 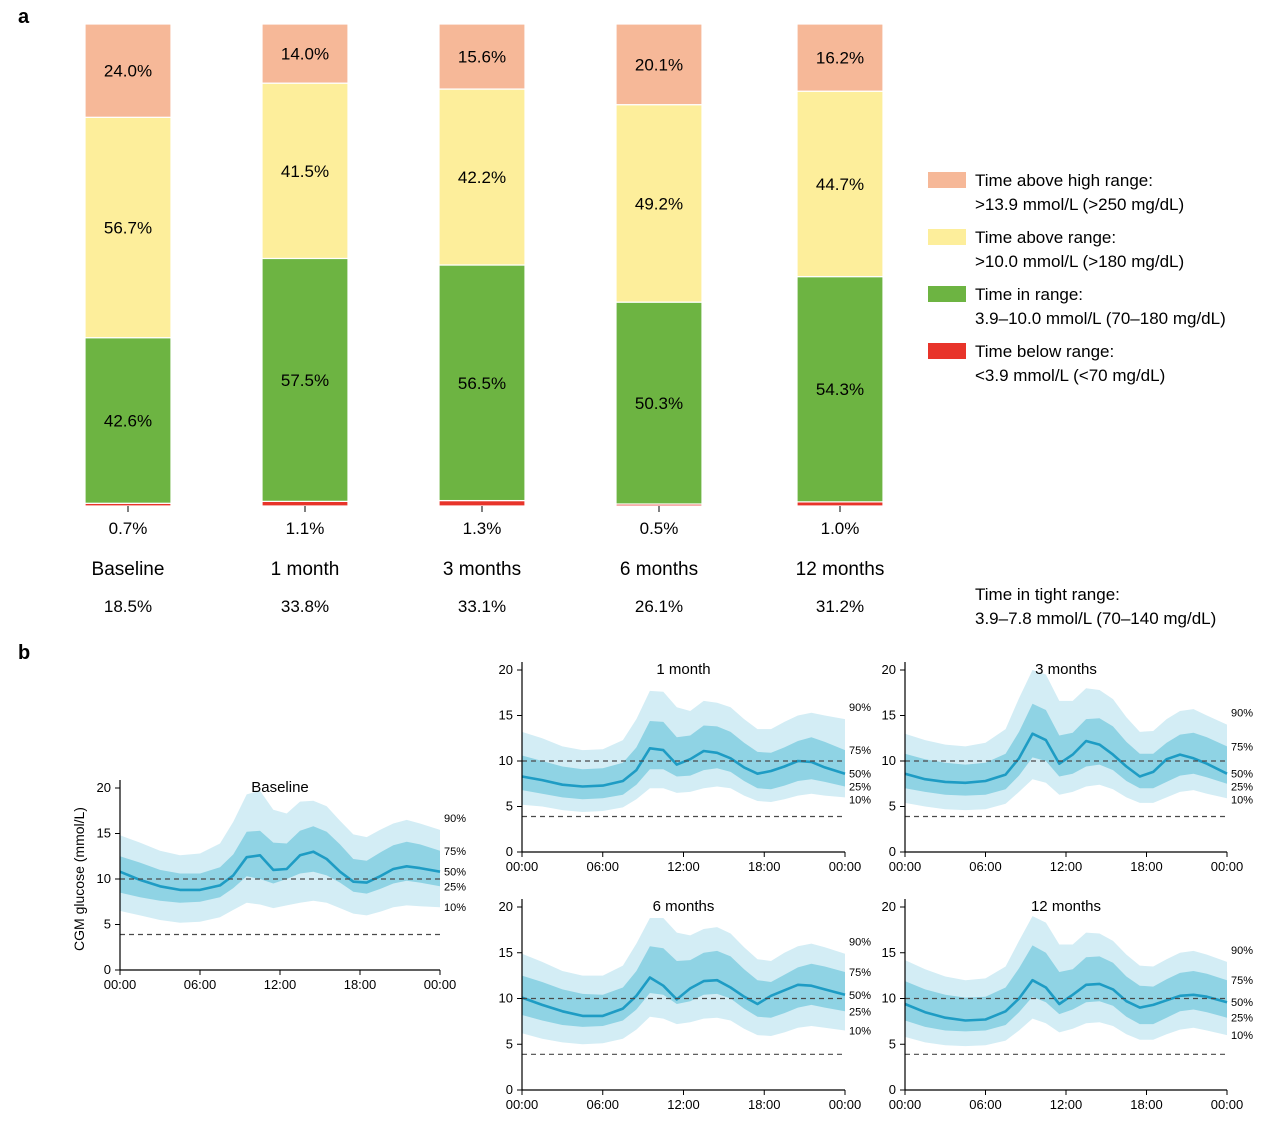 What do you see at coordinates (1047, 594) in the screenshot?
I see `tight-range-title: Time in tight range:` at bounding box center [1047, 594].